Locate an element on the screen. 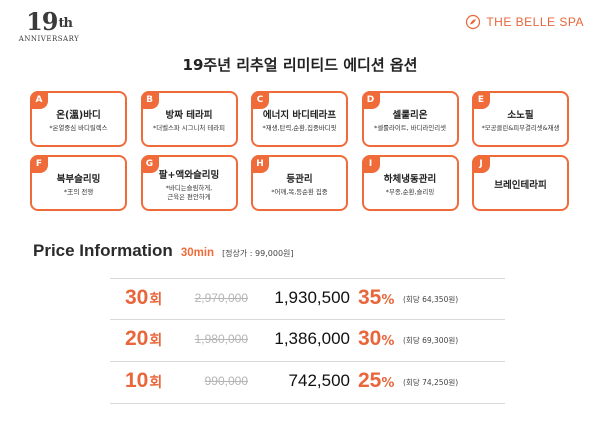 The width and height of the screenshot is (600, 424). option-card-e: E 소노필 *모공클린&피부결리셋&재생 is located at coordinates (520, 119).